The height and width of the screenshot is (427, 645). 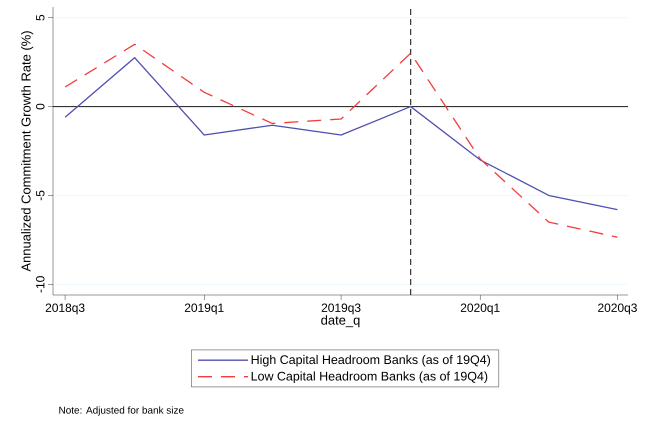 I want to click on y-tick-label: 0, so click(x=40, y=107).